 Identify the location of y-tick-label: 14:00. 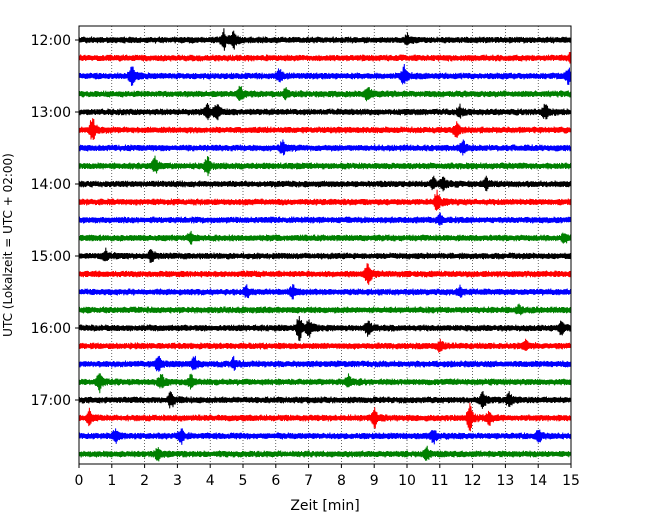
(51, 185).